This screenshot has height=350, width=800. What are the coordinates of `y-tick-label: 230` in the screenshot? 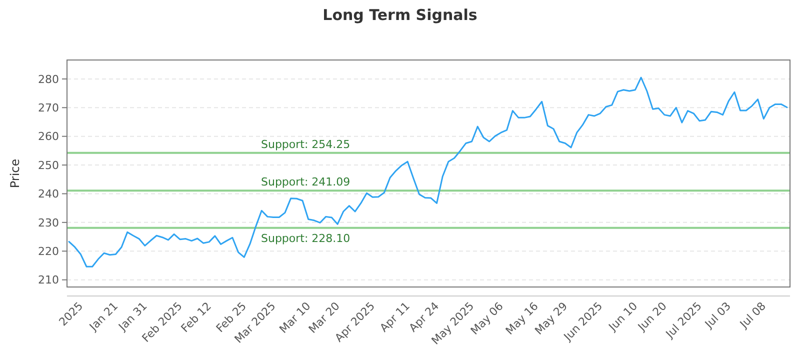 It's located at (48, 223).